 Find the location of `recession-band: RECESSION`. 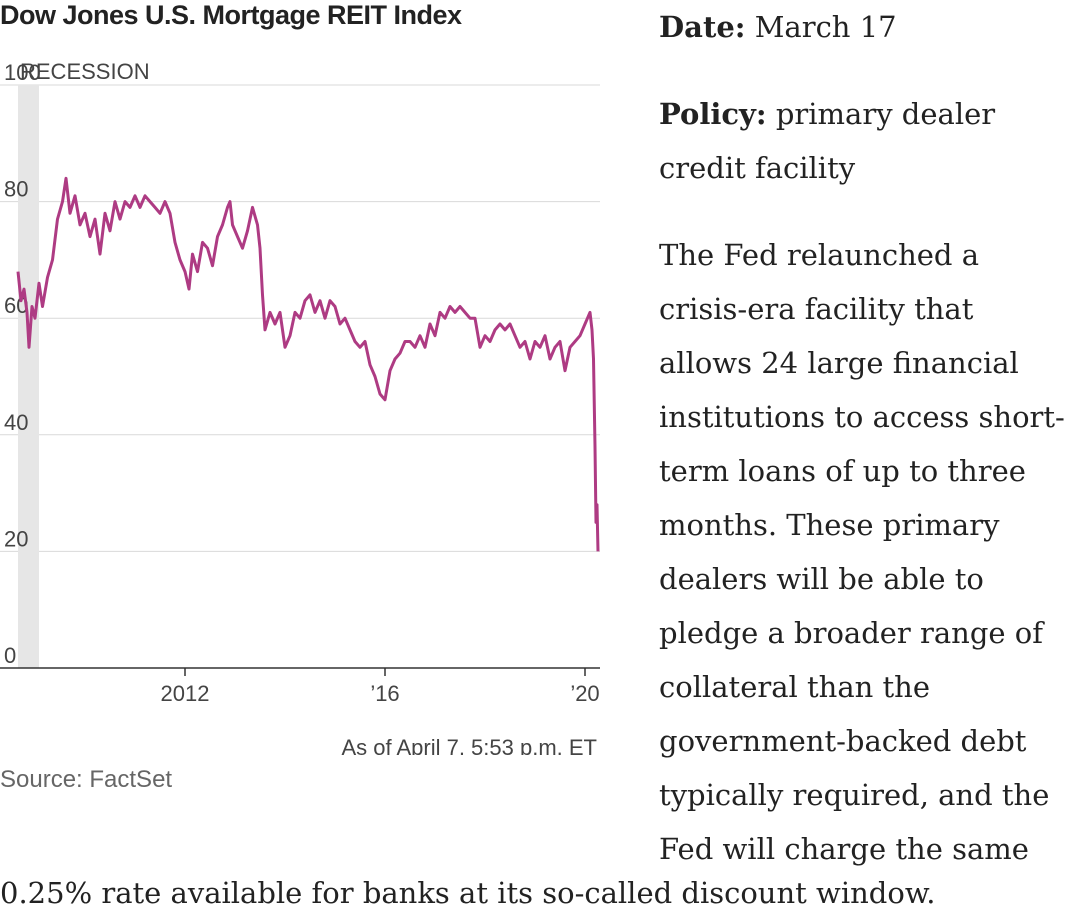

recession-band: RECESSION is located at coordinates (84, 363).